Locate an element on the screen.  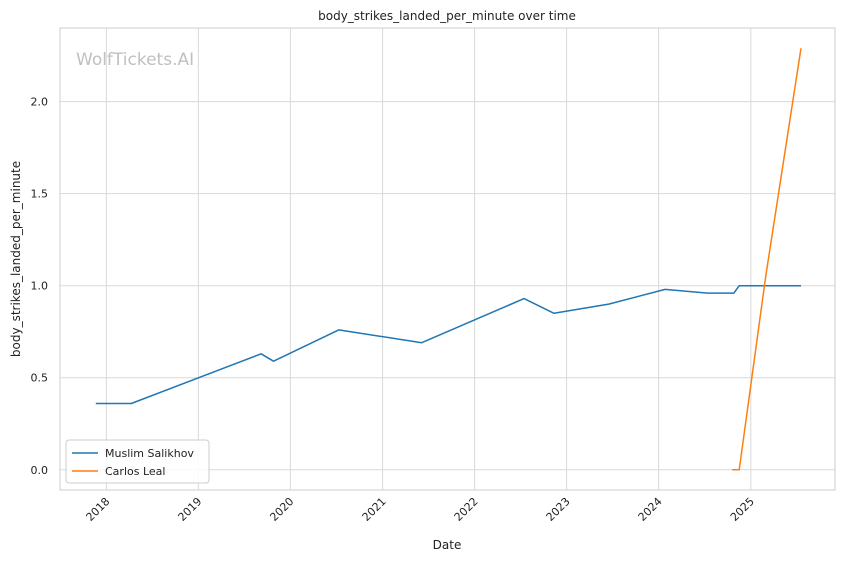
y-tick-label: 1.5 is located at coordinates (40, 194).